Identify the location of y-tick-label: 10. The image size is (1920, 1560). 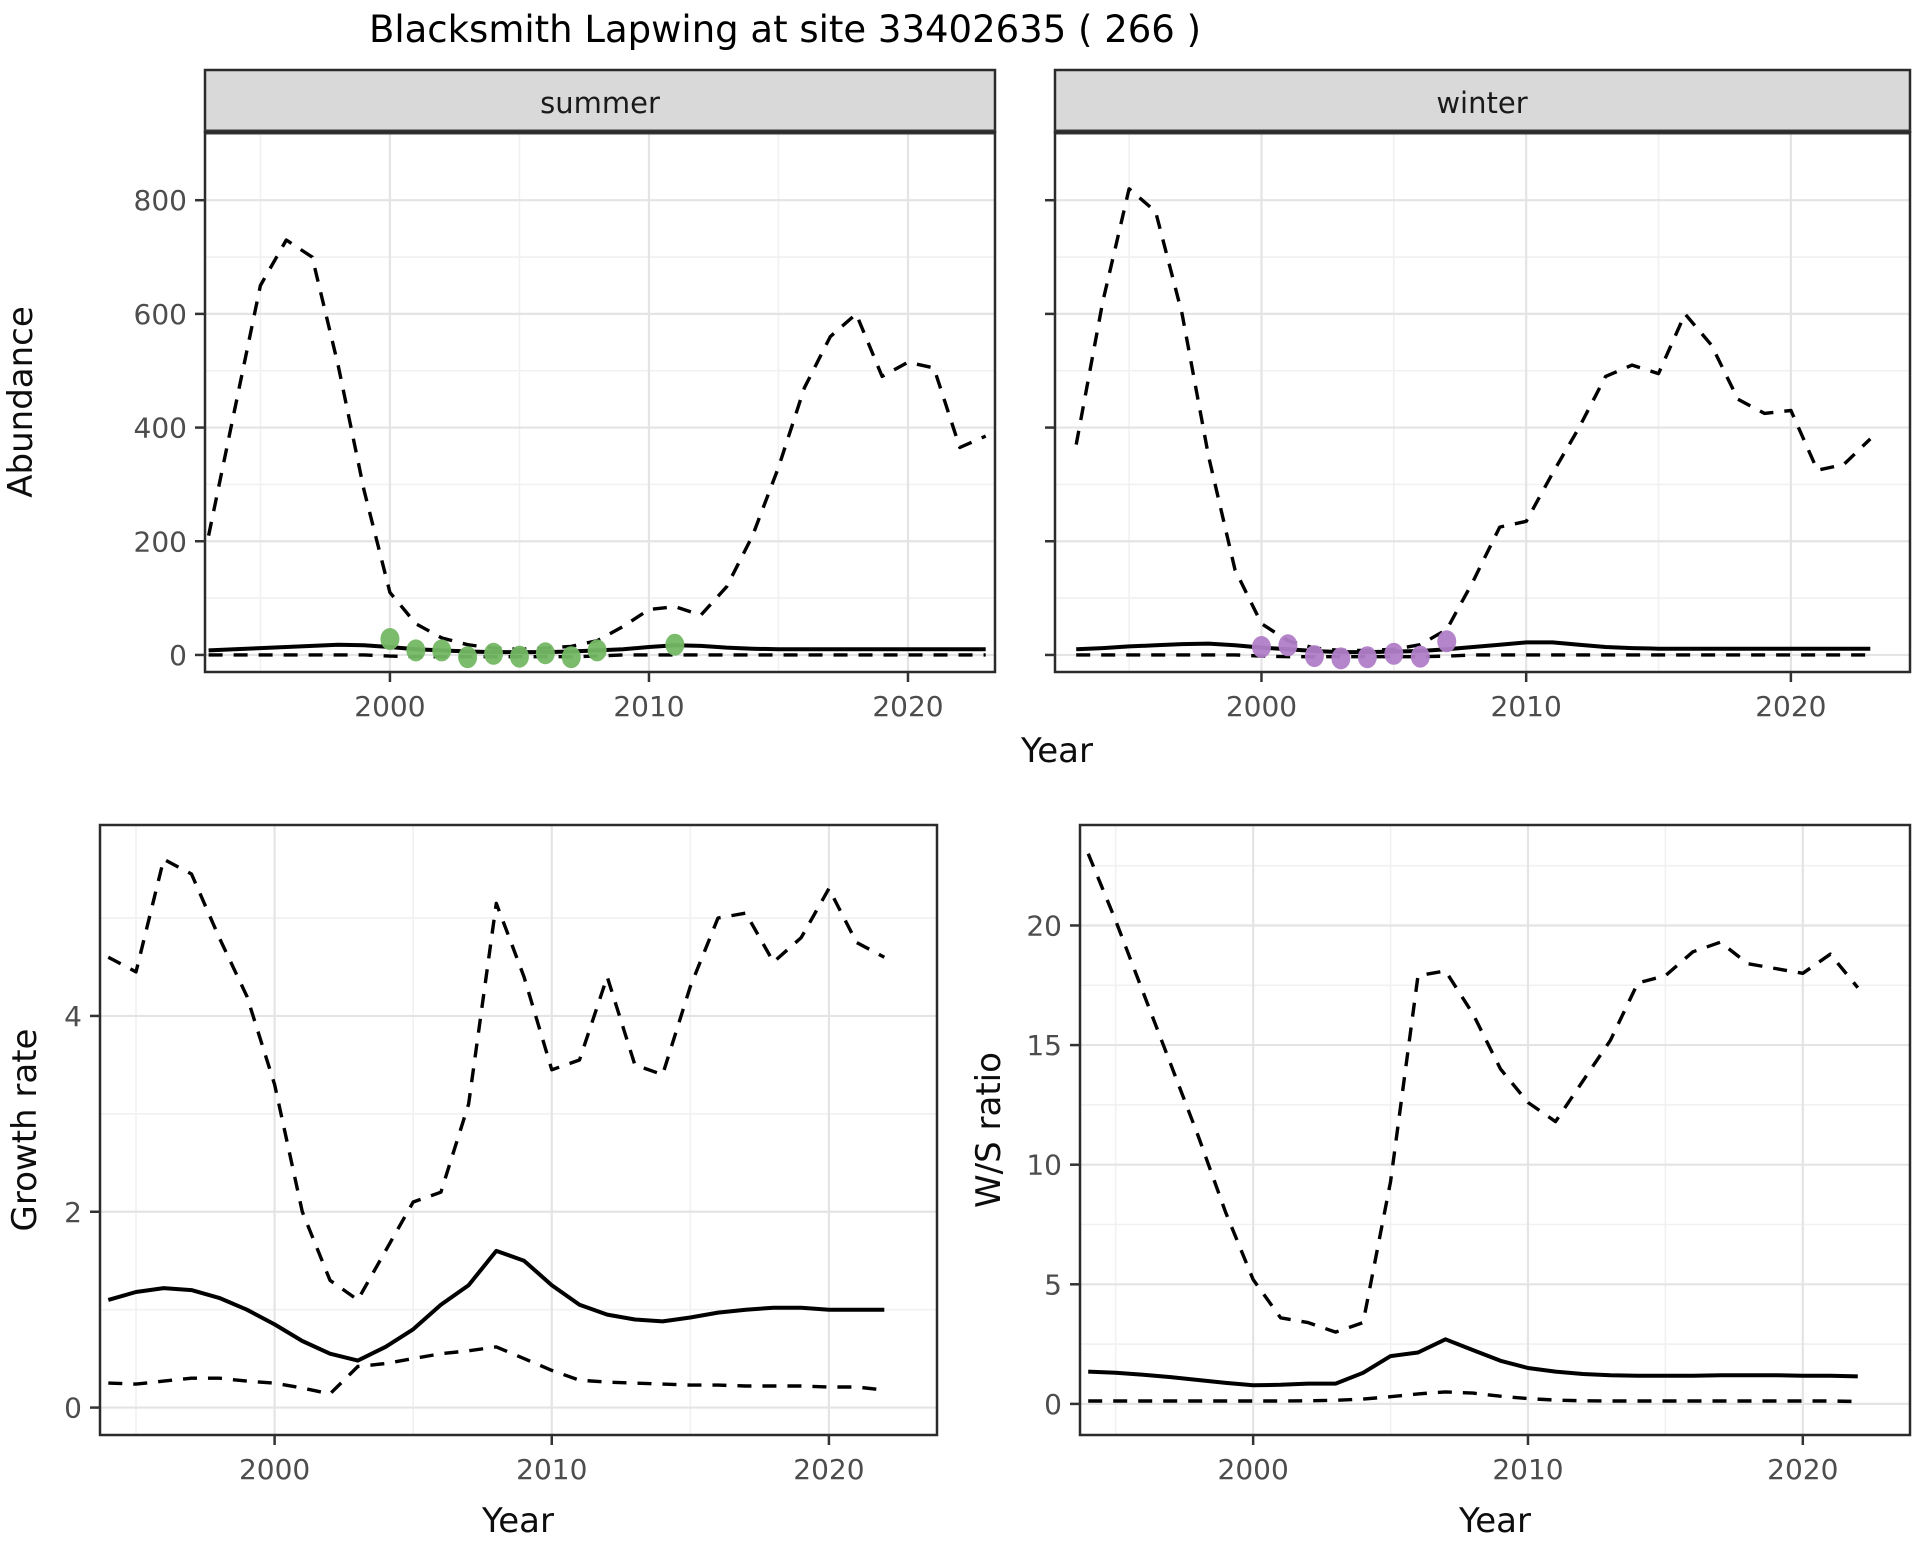
(1044, 1165).